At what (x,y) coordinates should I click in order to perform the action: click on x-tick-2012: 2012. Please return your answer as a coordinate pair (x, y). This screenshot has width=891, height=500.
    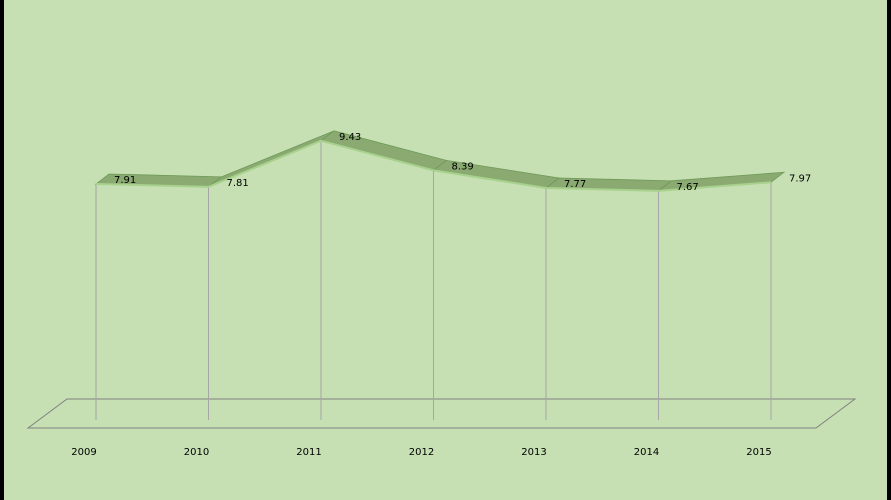
    Looking at the image, I should click on (421, 452).